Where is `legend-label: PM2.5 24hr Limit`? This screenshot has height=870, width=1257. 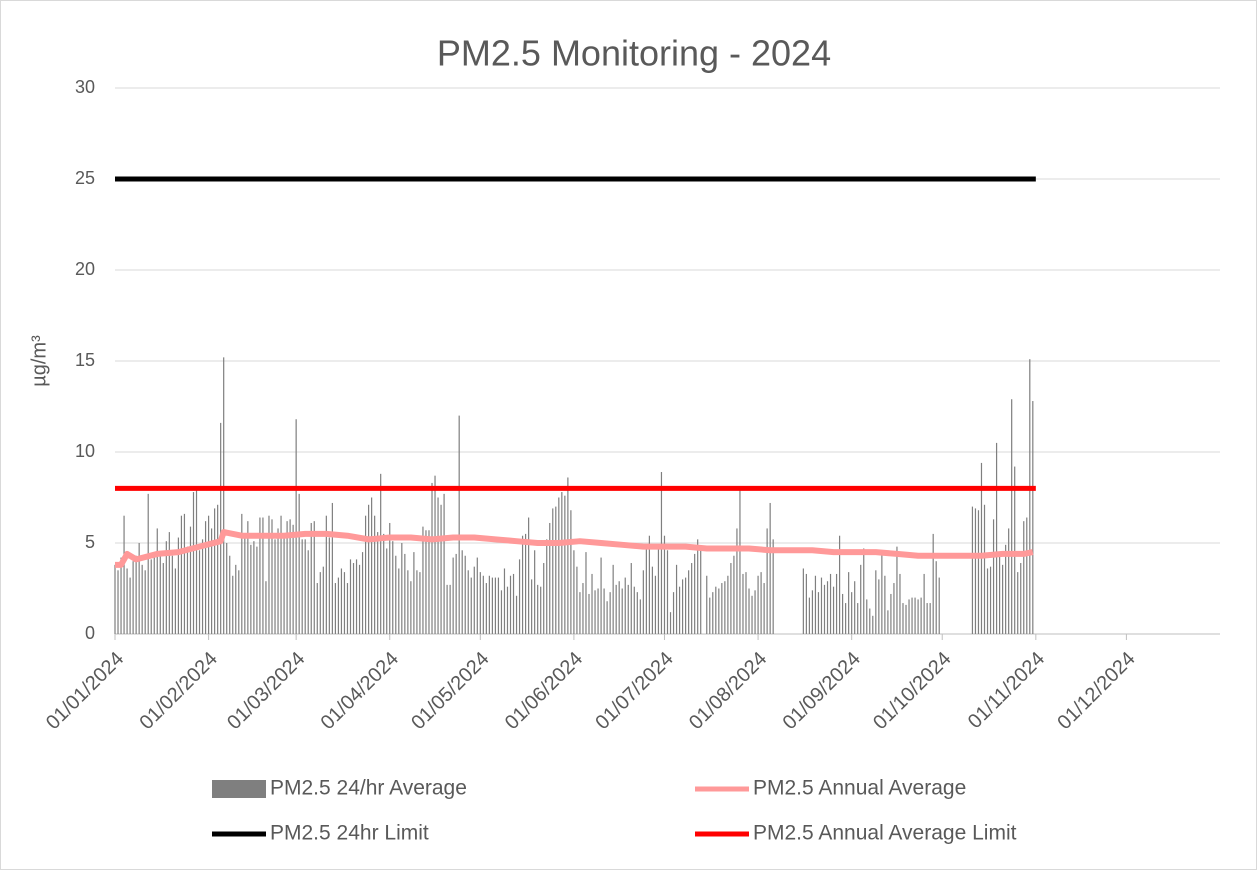
legend-label: PM2.5 24hr Limit is located at coordinates (349, 833).